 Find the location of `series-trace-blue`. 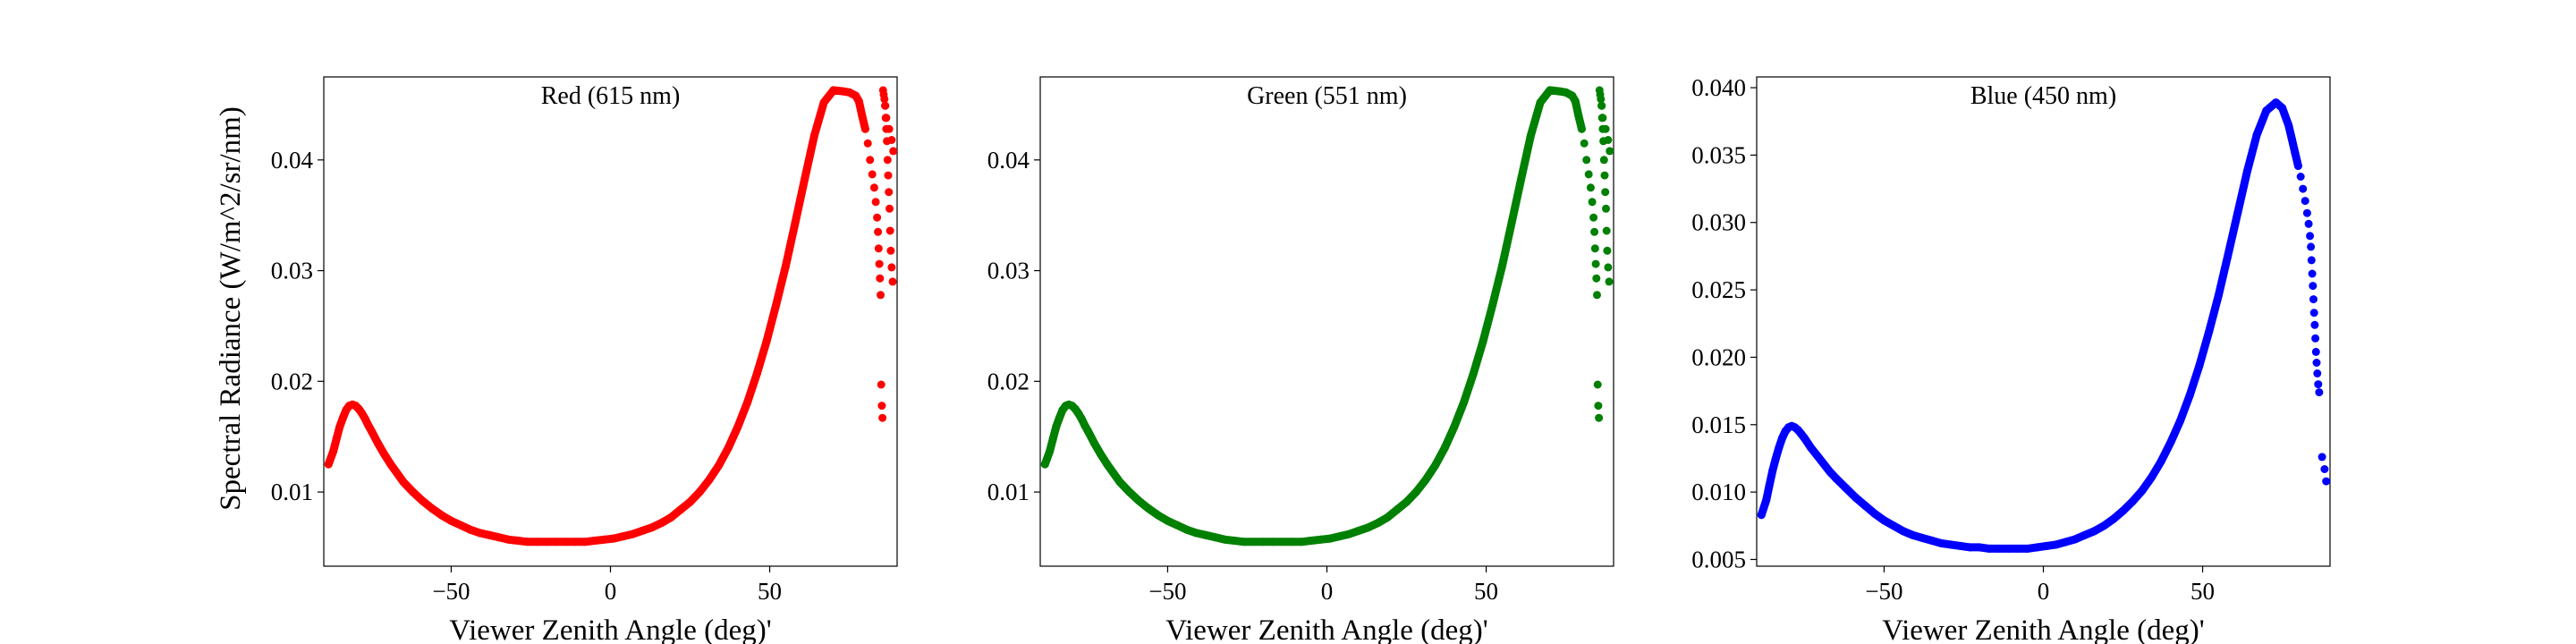

series-trace-blue is located at coordinates (2029, 325).